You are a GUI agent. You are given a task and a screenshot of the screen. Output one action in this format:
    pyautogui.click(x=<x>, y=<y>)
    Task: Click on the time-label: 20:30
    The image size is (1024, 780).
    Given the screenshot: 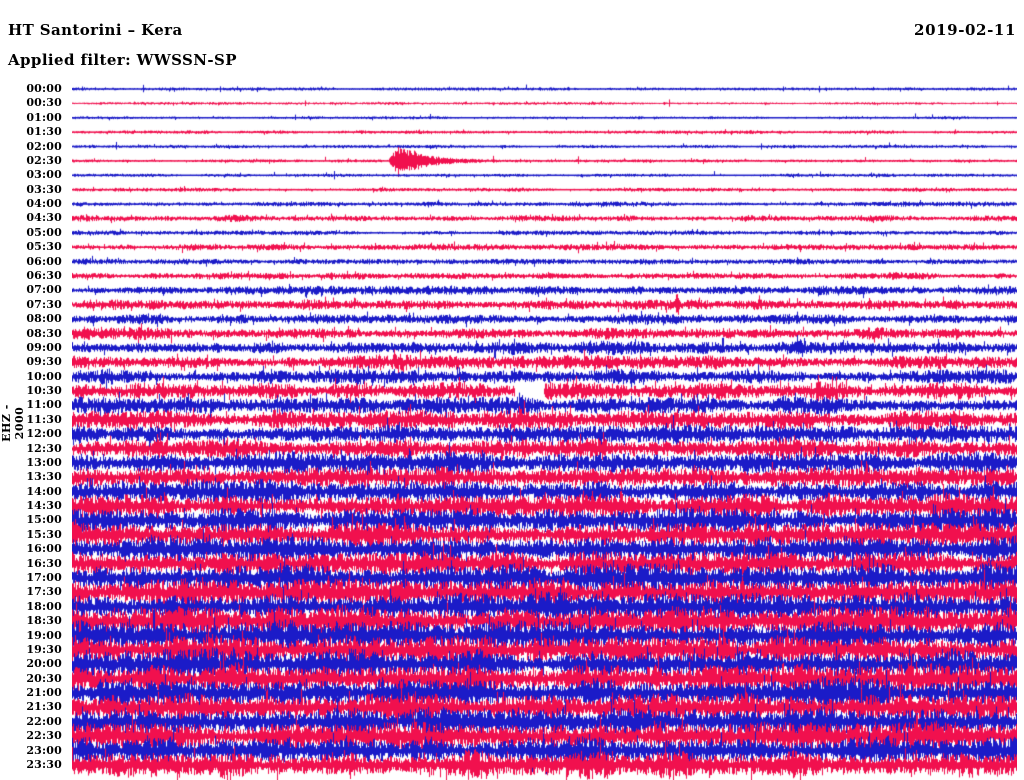 What is the action you would take?
    pyautogui.click(x=44, y=678)
    